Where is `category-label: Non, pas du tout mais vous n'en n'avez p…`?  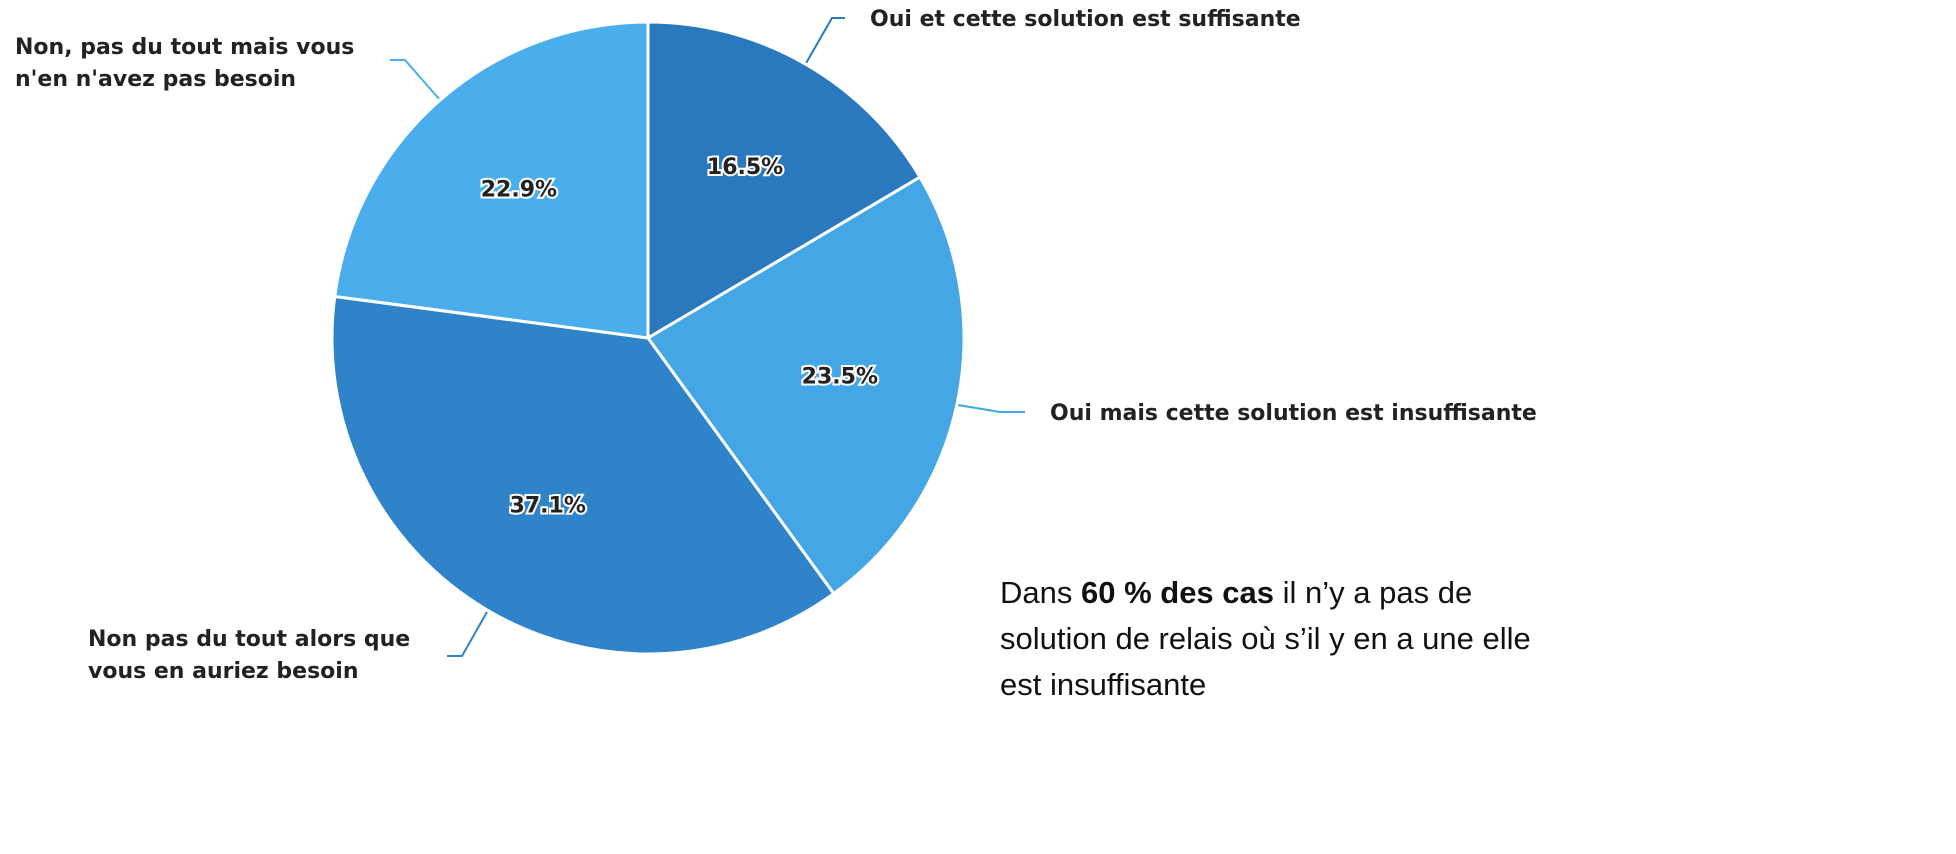 category-label: Non, pas du tout mais vous n'en n'avez p… is located at coordinates (185, 63).